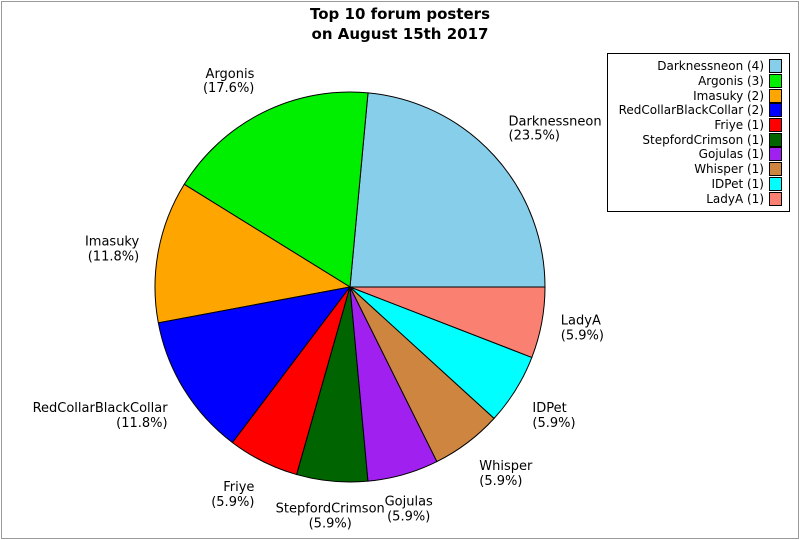 This screenshot has height=540, width=800. What do you see at coordinates (775, 66) in the screenshot?
I see `legend-swatch-darknessneon` at bounding box center [775, 66].